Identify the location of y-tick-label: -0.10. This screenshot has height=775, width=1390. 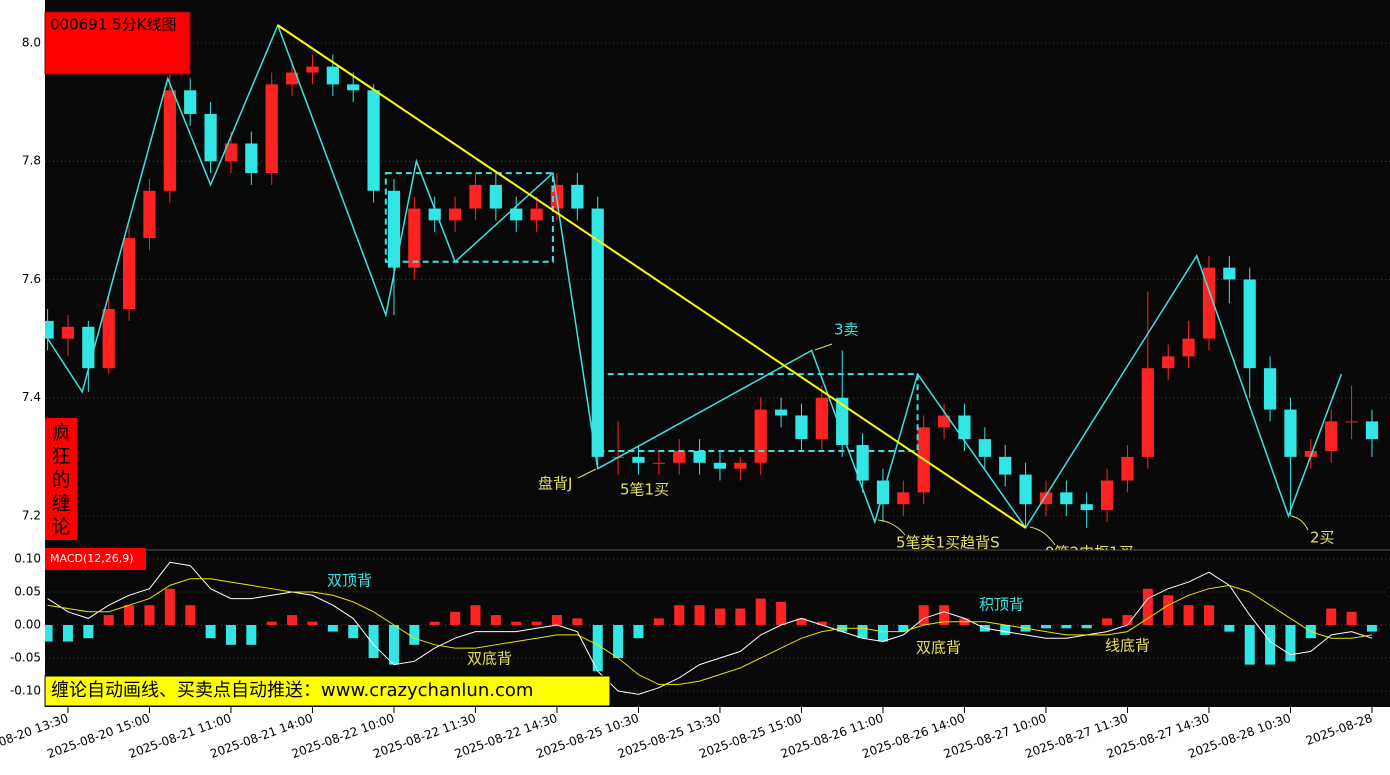
(25, 691).